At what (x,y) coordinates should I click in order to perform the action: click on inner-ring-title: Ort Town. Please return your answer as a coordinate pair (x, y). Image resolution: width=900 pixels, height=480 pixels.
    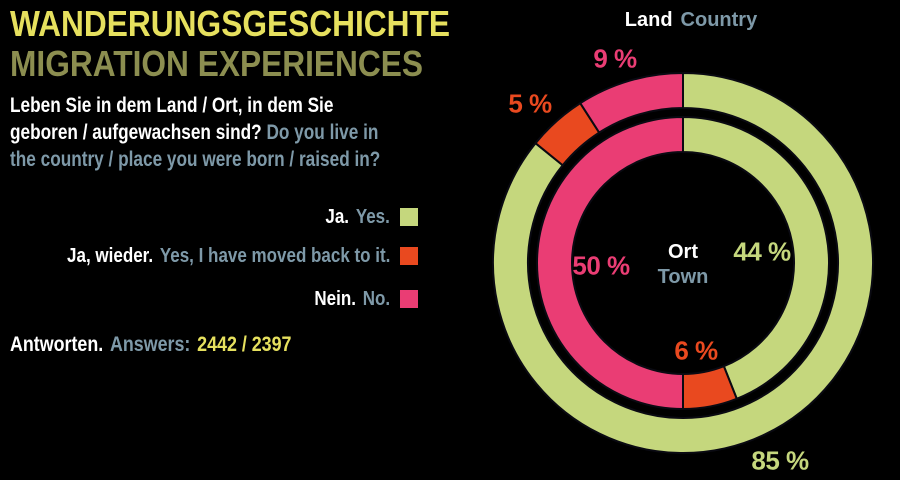
    Looking at the image, I should click on (683, 265).